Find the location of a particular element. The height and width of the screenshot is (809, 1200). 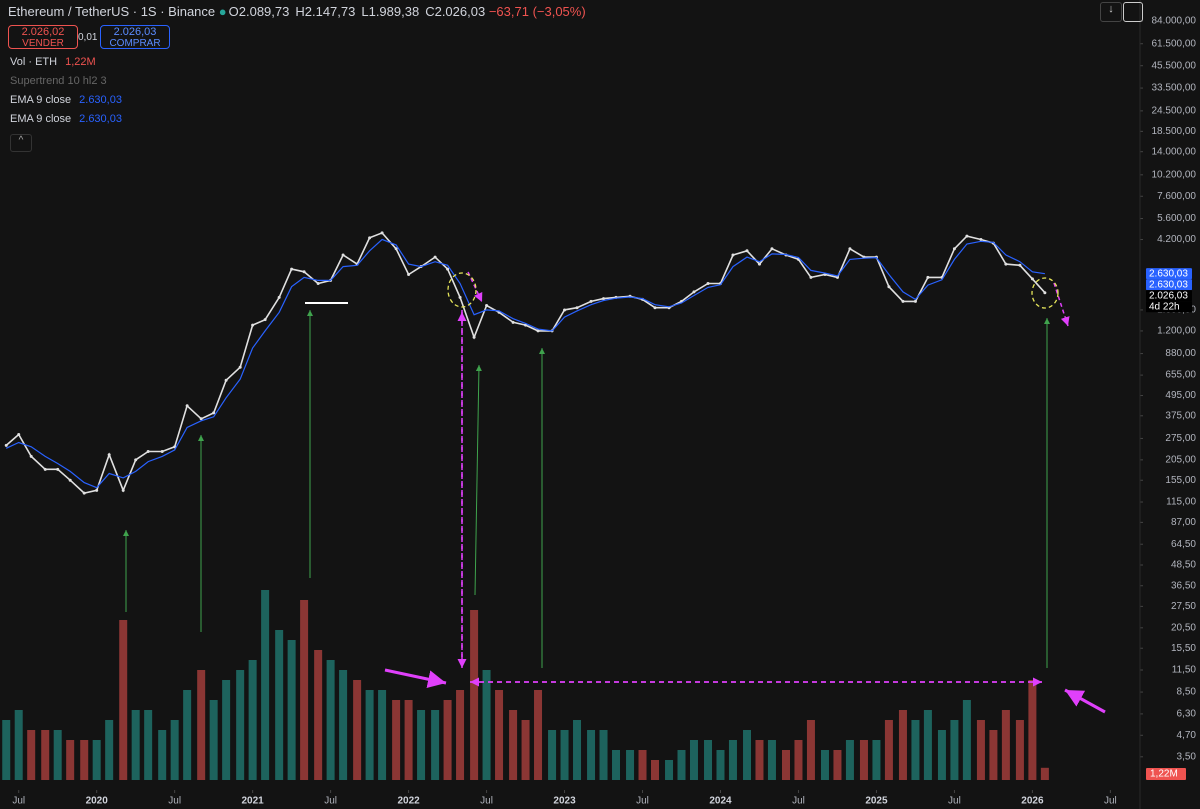

y-tick-label: 5.600,00 is located at coordinates (1176, 218).